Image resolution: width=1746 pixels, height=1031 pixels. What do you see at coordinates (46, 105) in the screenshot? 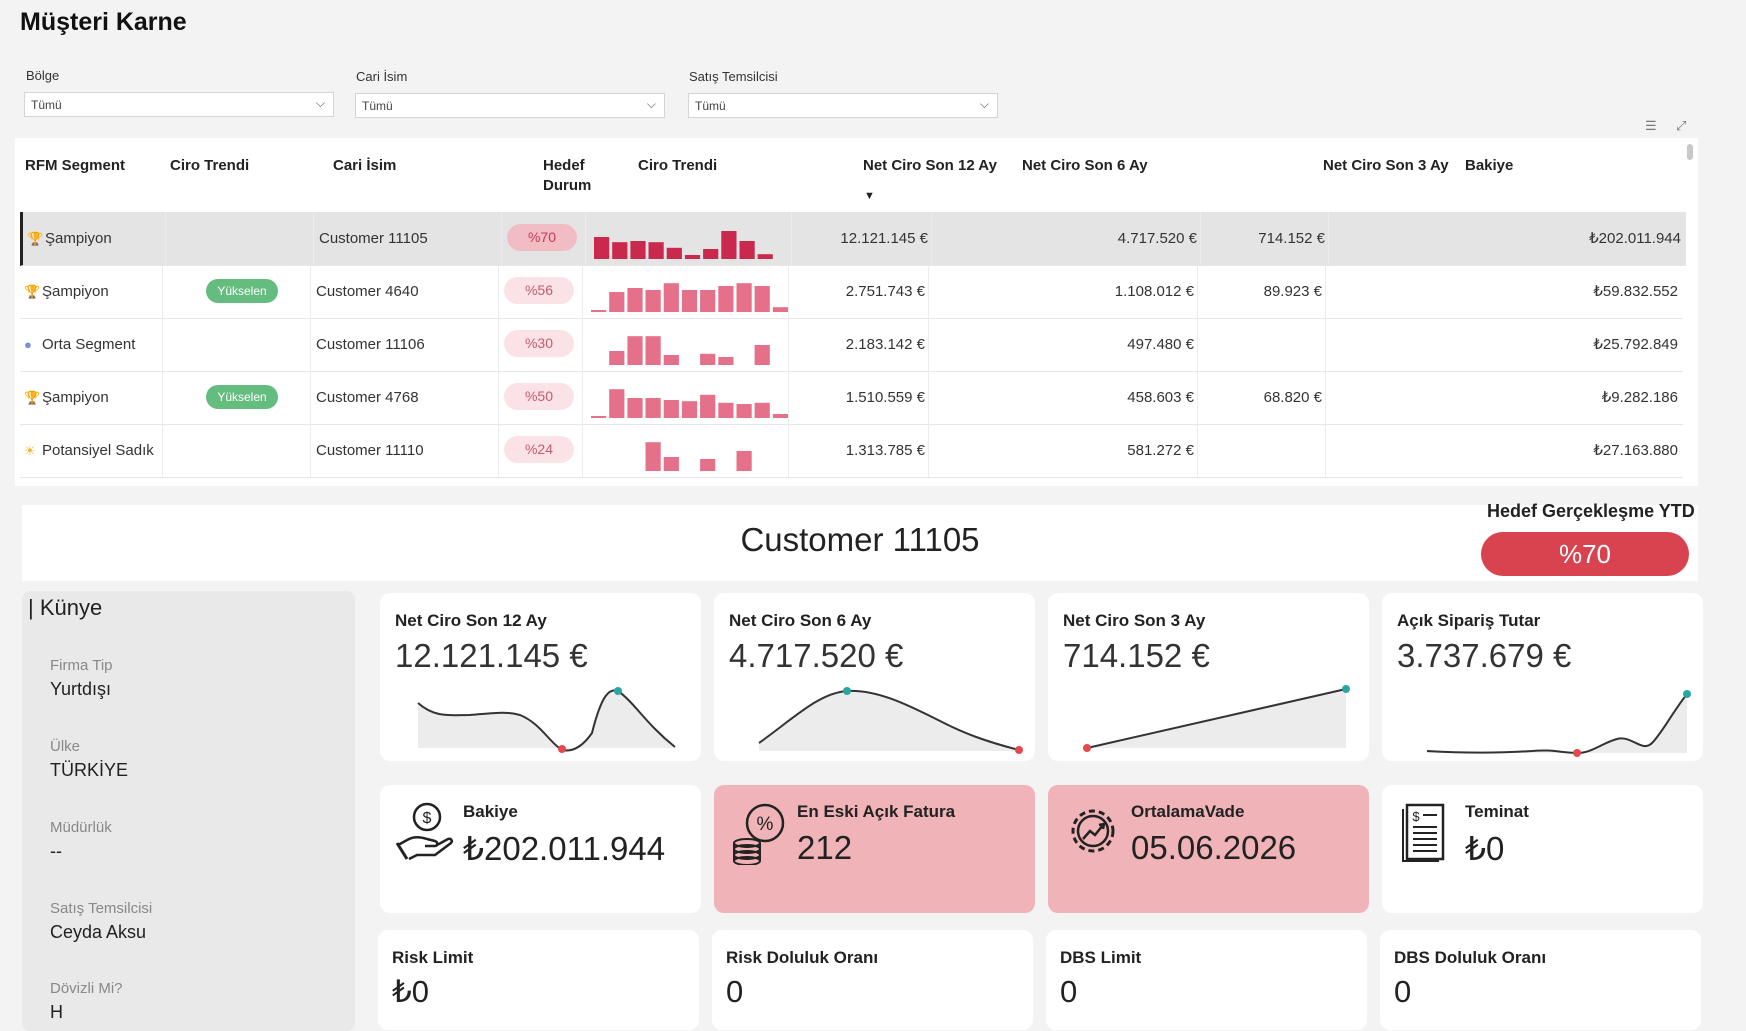
I see `filter-bolge-value: Tümü` at bounding box center [46, 105].